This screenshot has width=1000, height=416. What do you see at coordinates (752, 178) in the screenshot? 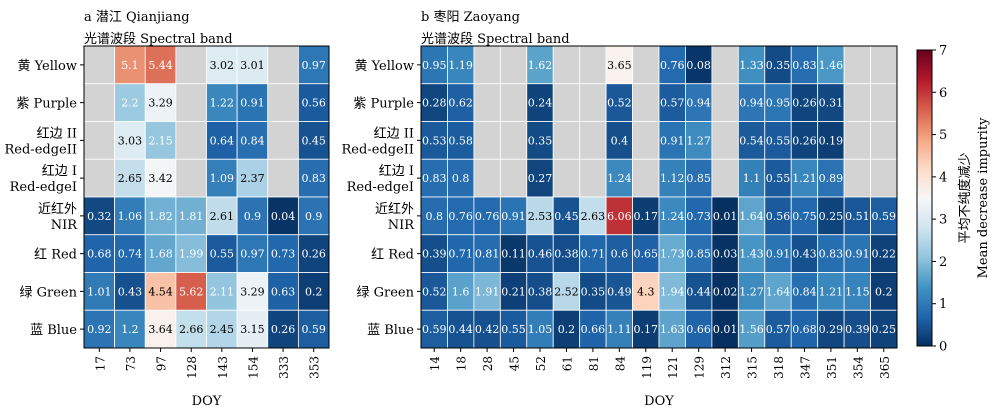
I see `cell-value-label: 1.1` at bounding box center [752, 178].